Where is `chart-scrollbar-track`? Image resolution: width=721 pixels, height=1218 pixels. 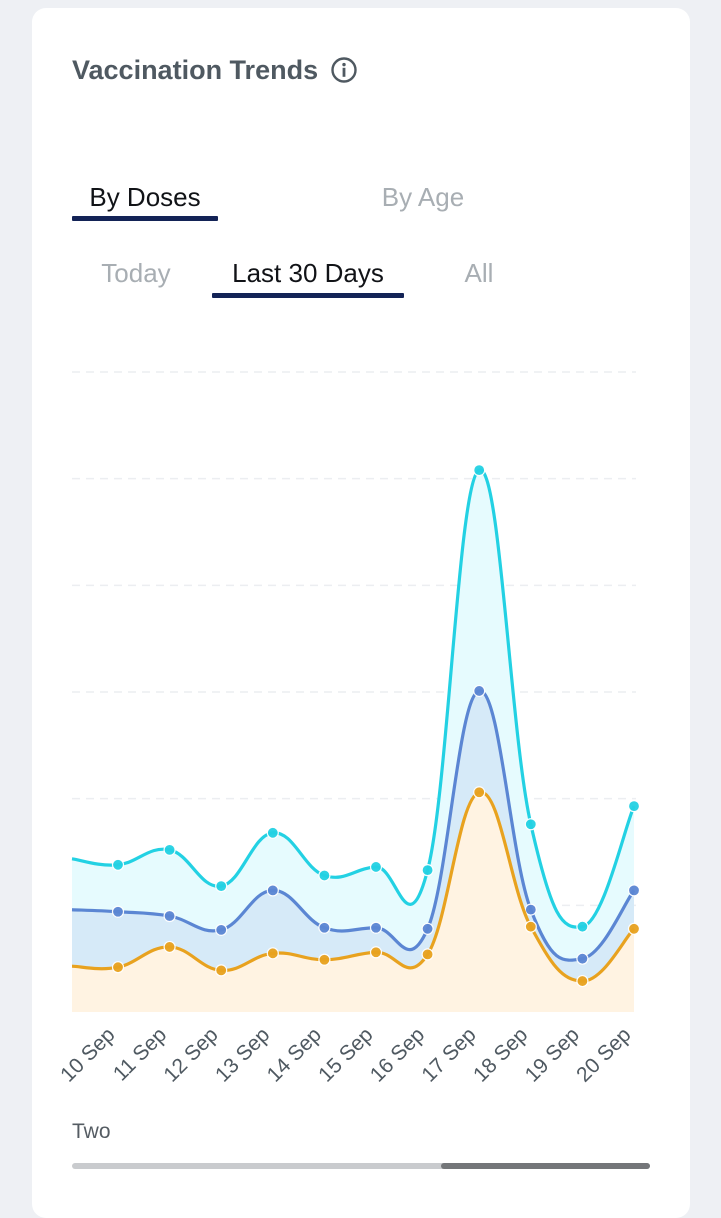
chart-scrollbar-track is located at coordinates (361, 1166).